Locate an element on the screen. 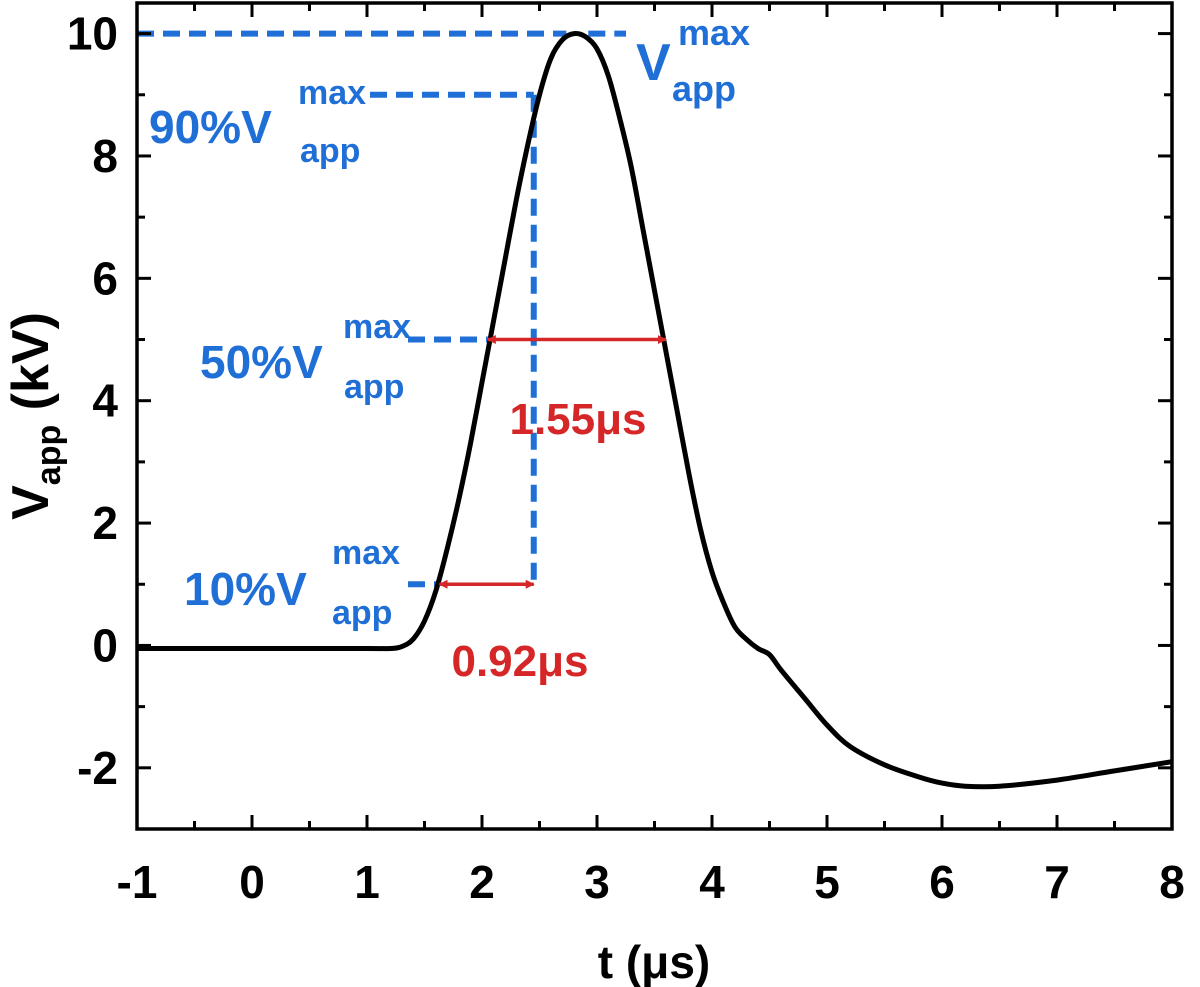 Image resolution: width=1200 pixels, height=987 pixels. measurement-arrows is located at coordinates (552, 462).